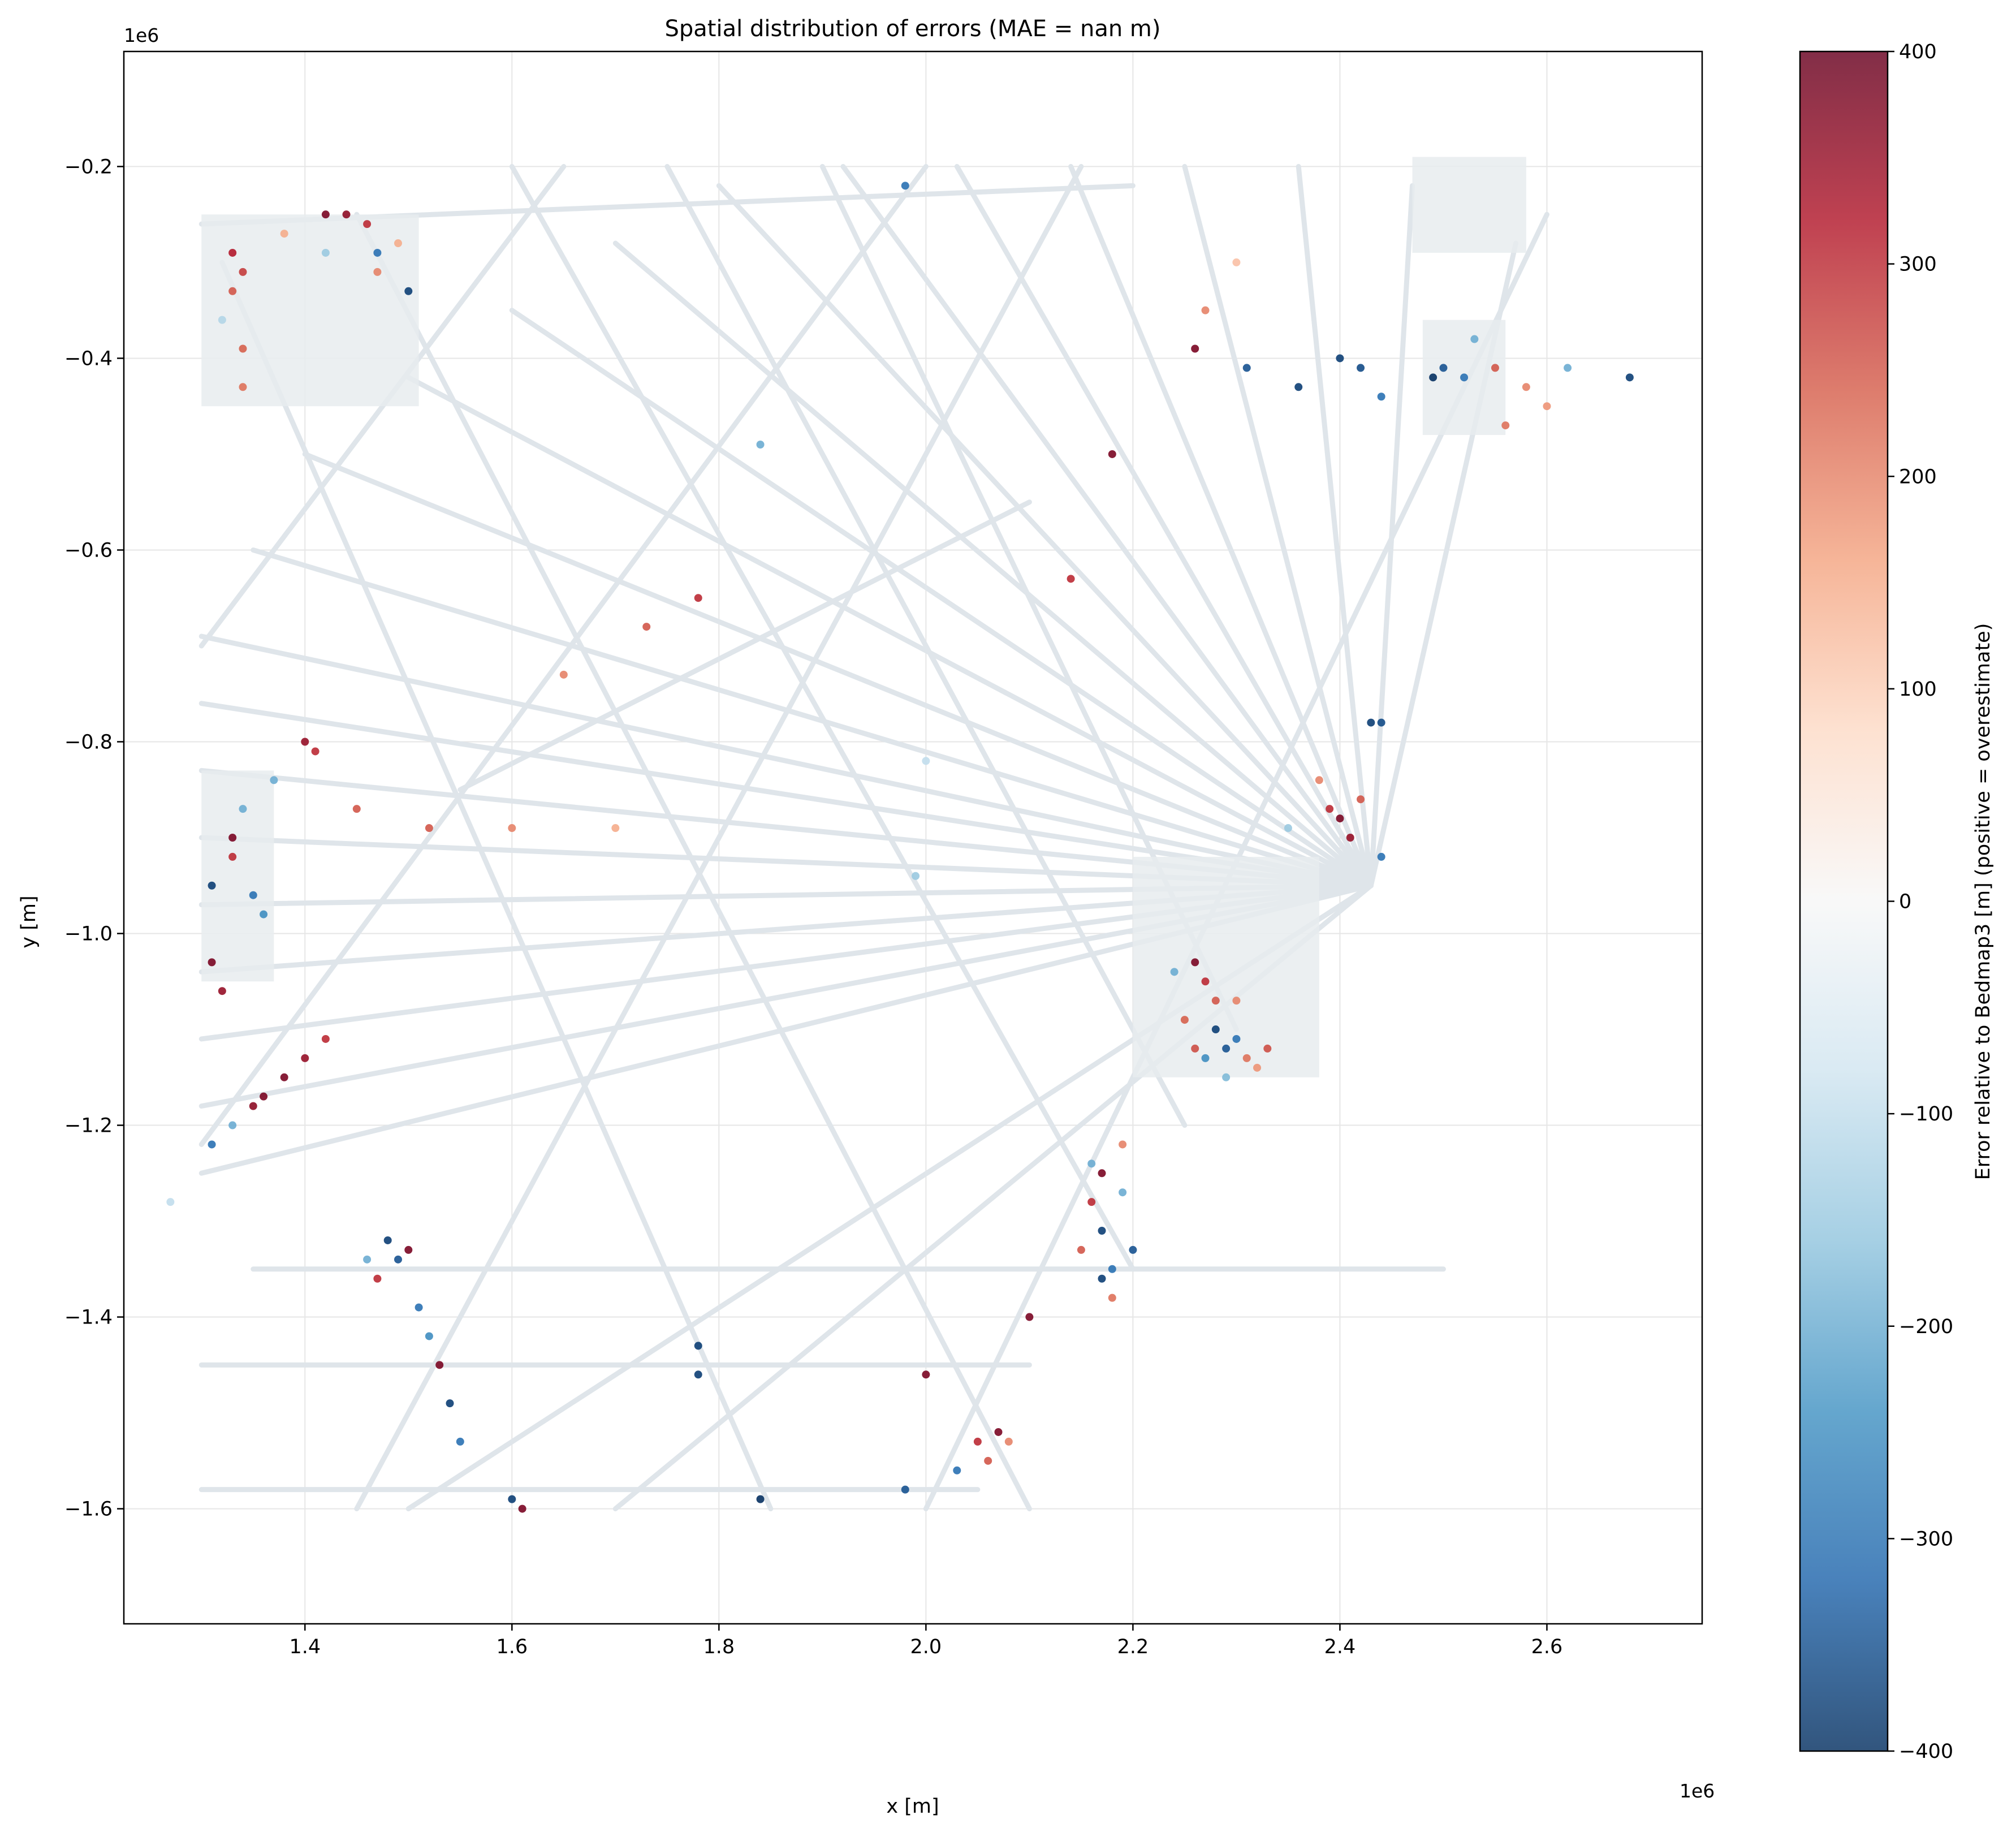  Describe the element at coordinates (926, 1647) in the screenshot. I see `x-tick-label: 2.0` at that location.